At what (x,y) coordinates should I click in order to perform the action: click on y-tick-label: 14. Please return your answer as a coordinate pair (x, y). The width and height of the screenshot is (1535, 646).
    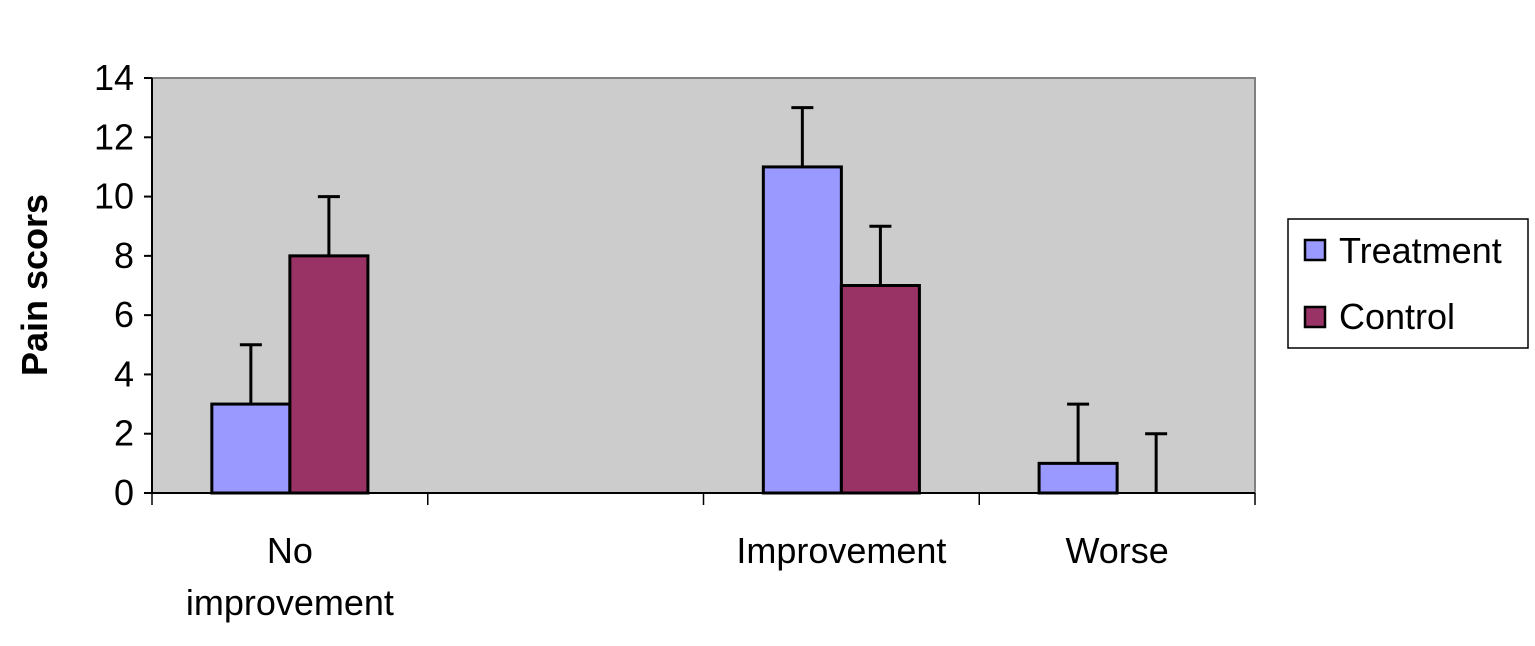
    Looking at the image, I should click on (114, 77).